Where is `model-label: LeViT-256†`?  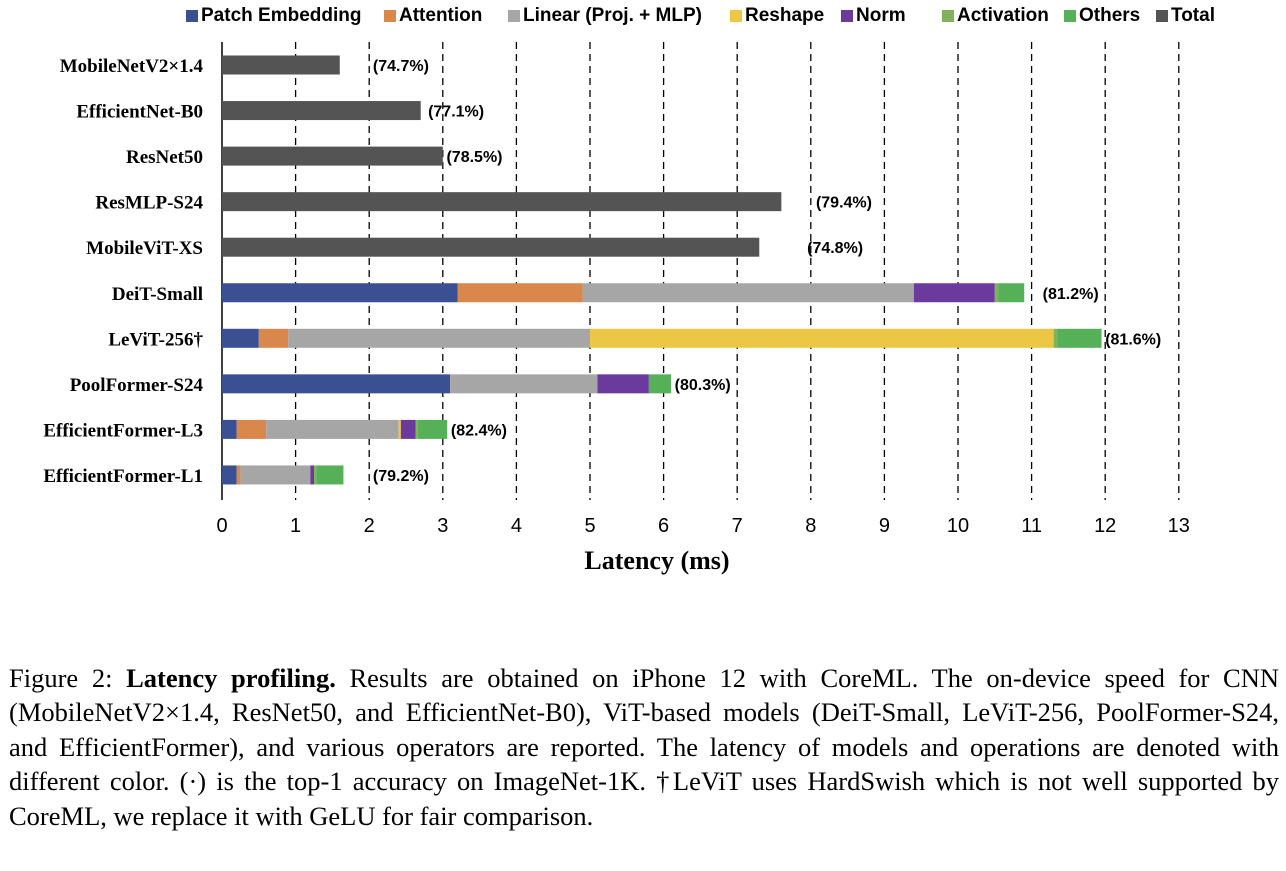
model-label: LeViT-256† is located at coordinates (155, 339).